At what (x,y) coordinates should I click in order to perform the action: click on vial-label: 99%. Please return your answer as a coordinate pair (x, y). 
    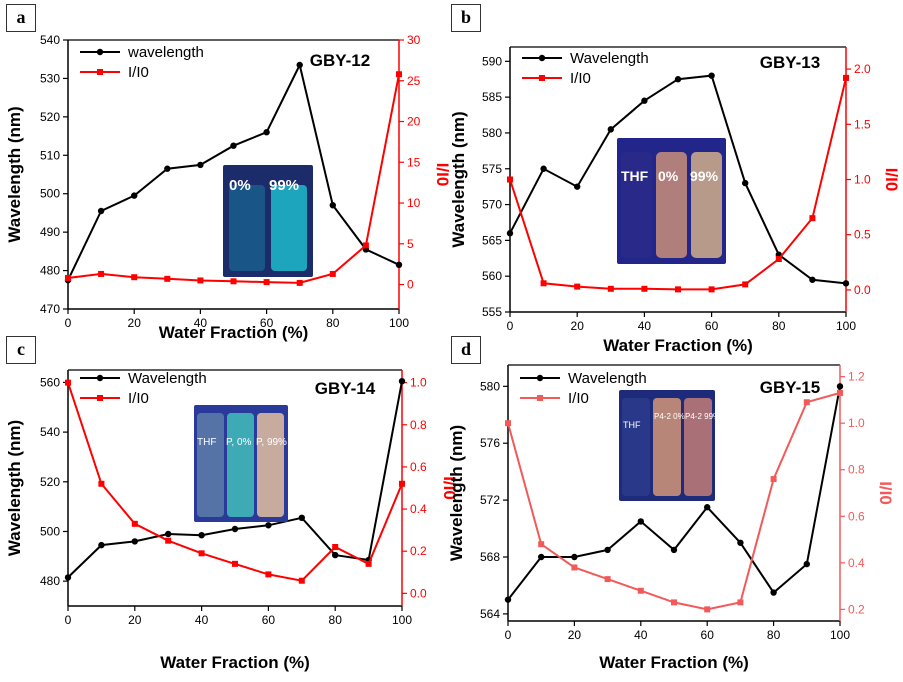
    Looking at the image, I should click on (704, 176).